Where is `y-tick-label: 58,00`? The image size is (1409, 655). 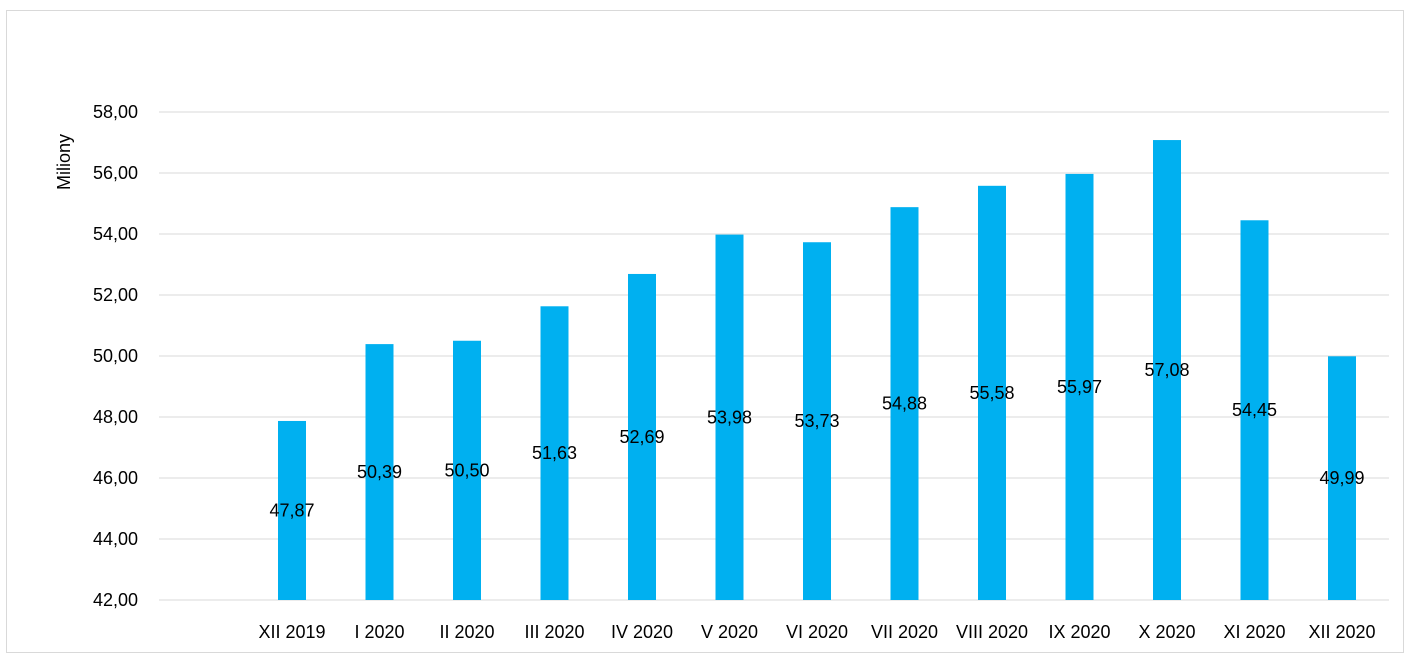 y-tick-label: 58,00 is located at coordinates (115, 112).